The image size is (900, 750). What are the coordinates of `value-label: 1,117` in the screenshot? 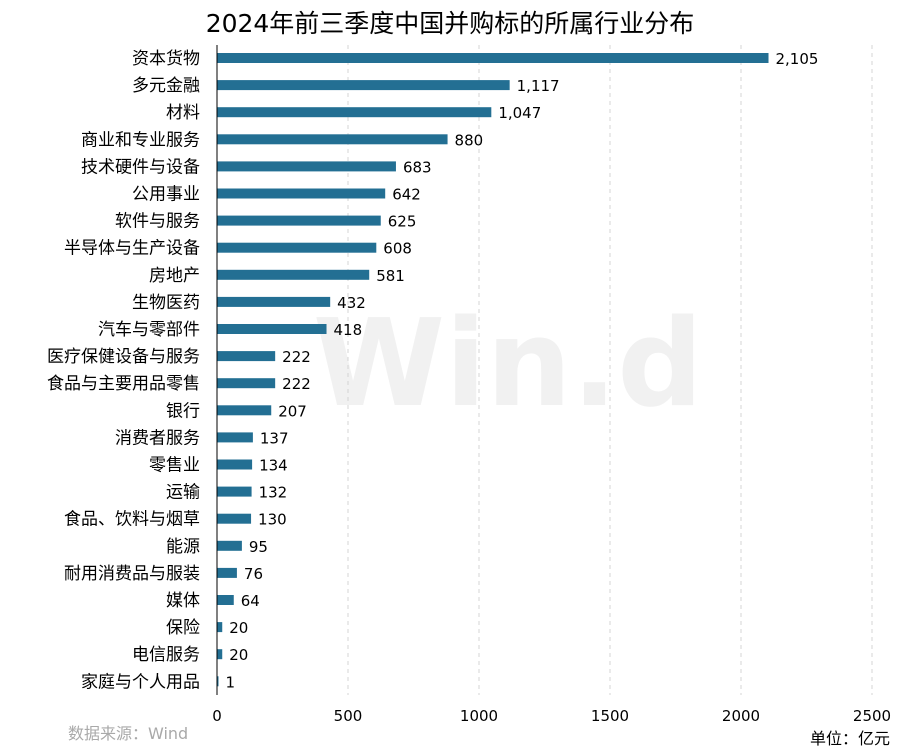 It's located at (538, 86).